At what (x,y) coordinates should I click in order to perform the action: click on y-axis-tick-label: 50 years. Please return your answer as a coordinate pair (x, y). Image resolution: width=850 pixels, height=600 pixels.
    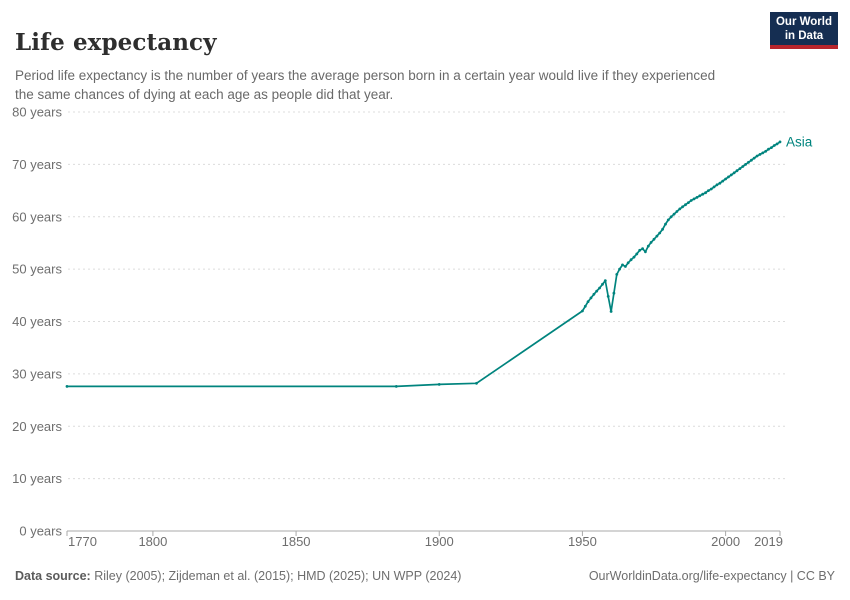
    Looking at the image, I should click on (37, 269).